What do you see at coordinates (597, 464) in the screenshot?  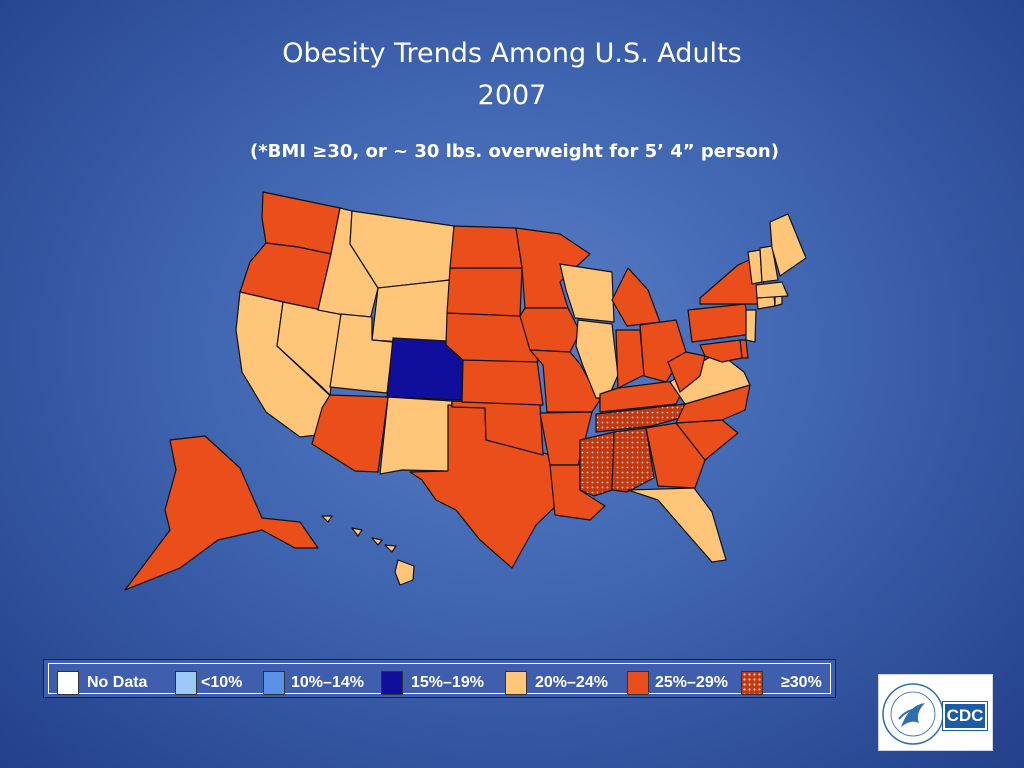 I see `state-ms` at bounding box center [597, 464].